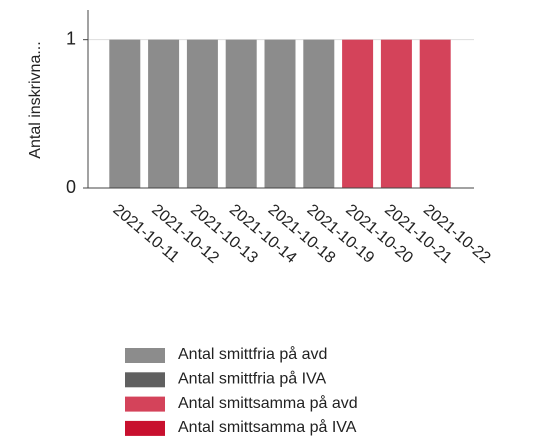 The image size is (533, 447). Describe the element at coordinates (252, 354) in the screenshot. I see `legend-label: Antal smittfria på avd` at that location.